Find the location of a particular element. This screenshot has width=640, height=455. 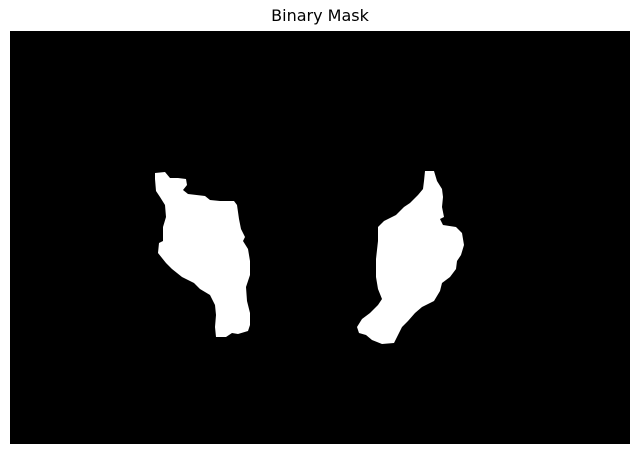

mask-region-left is located at coordinates (202, 254).